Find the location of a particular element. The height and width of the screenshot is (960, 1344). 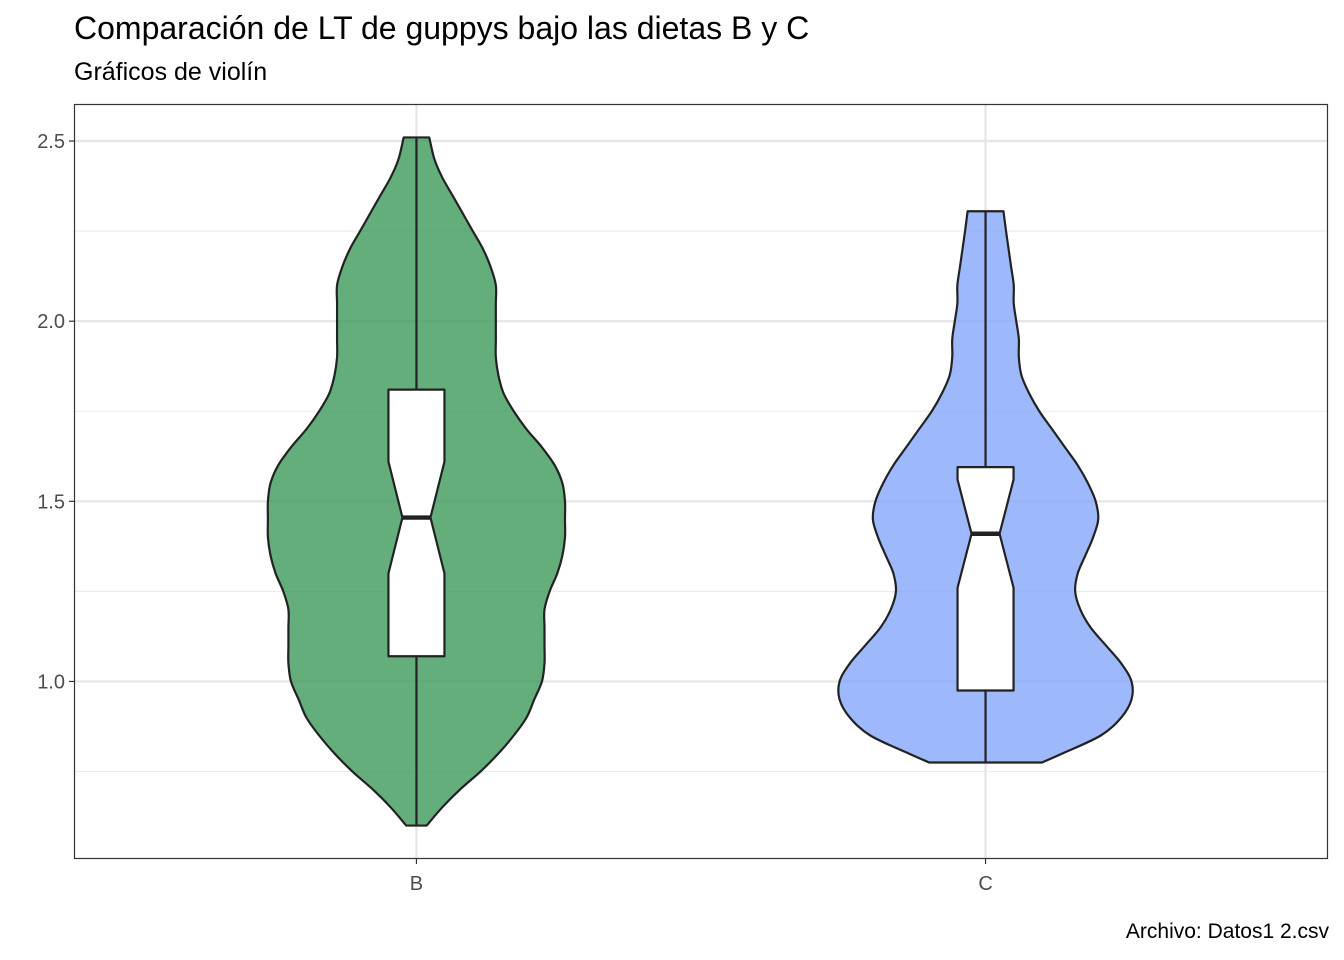

chart-caption: Archivo: Datos1 2.csv is located at coordinates (1227, 931).